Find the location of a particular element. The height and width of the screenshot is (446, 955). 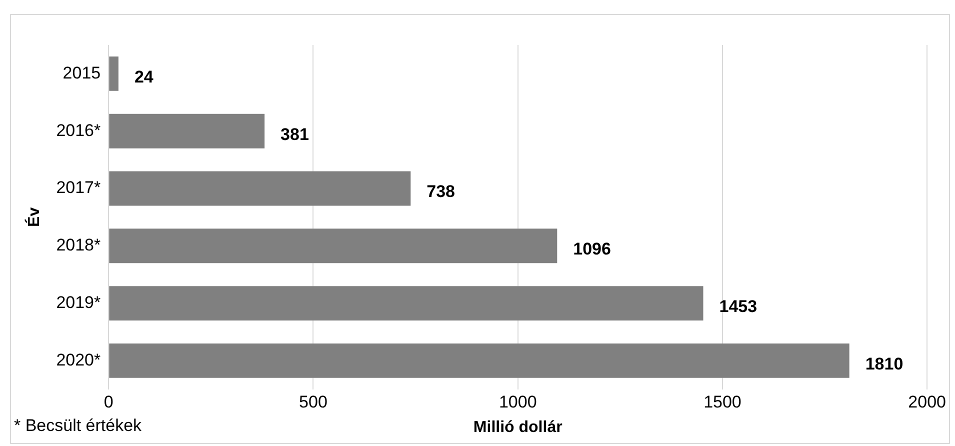

x-tick-label: 1500 is located at coordinates (723, 402).